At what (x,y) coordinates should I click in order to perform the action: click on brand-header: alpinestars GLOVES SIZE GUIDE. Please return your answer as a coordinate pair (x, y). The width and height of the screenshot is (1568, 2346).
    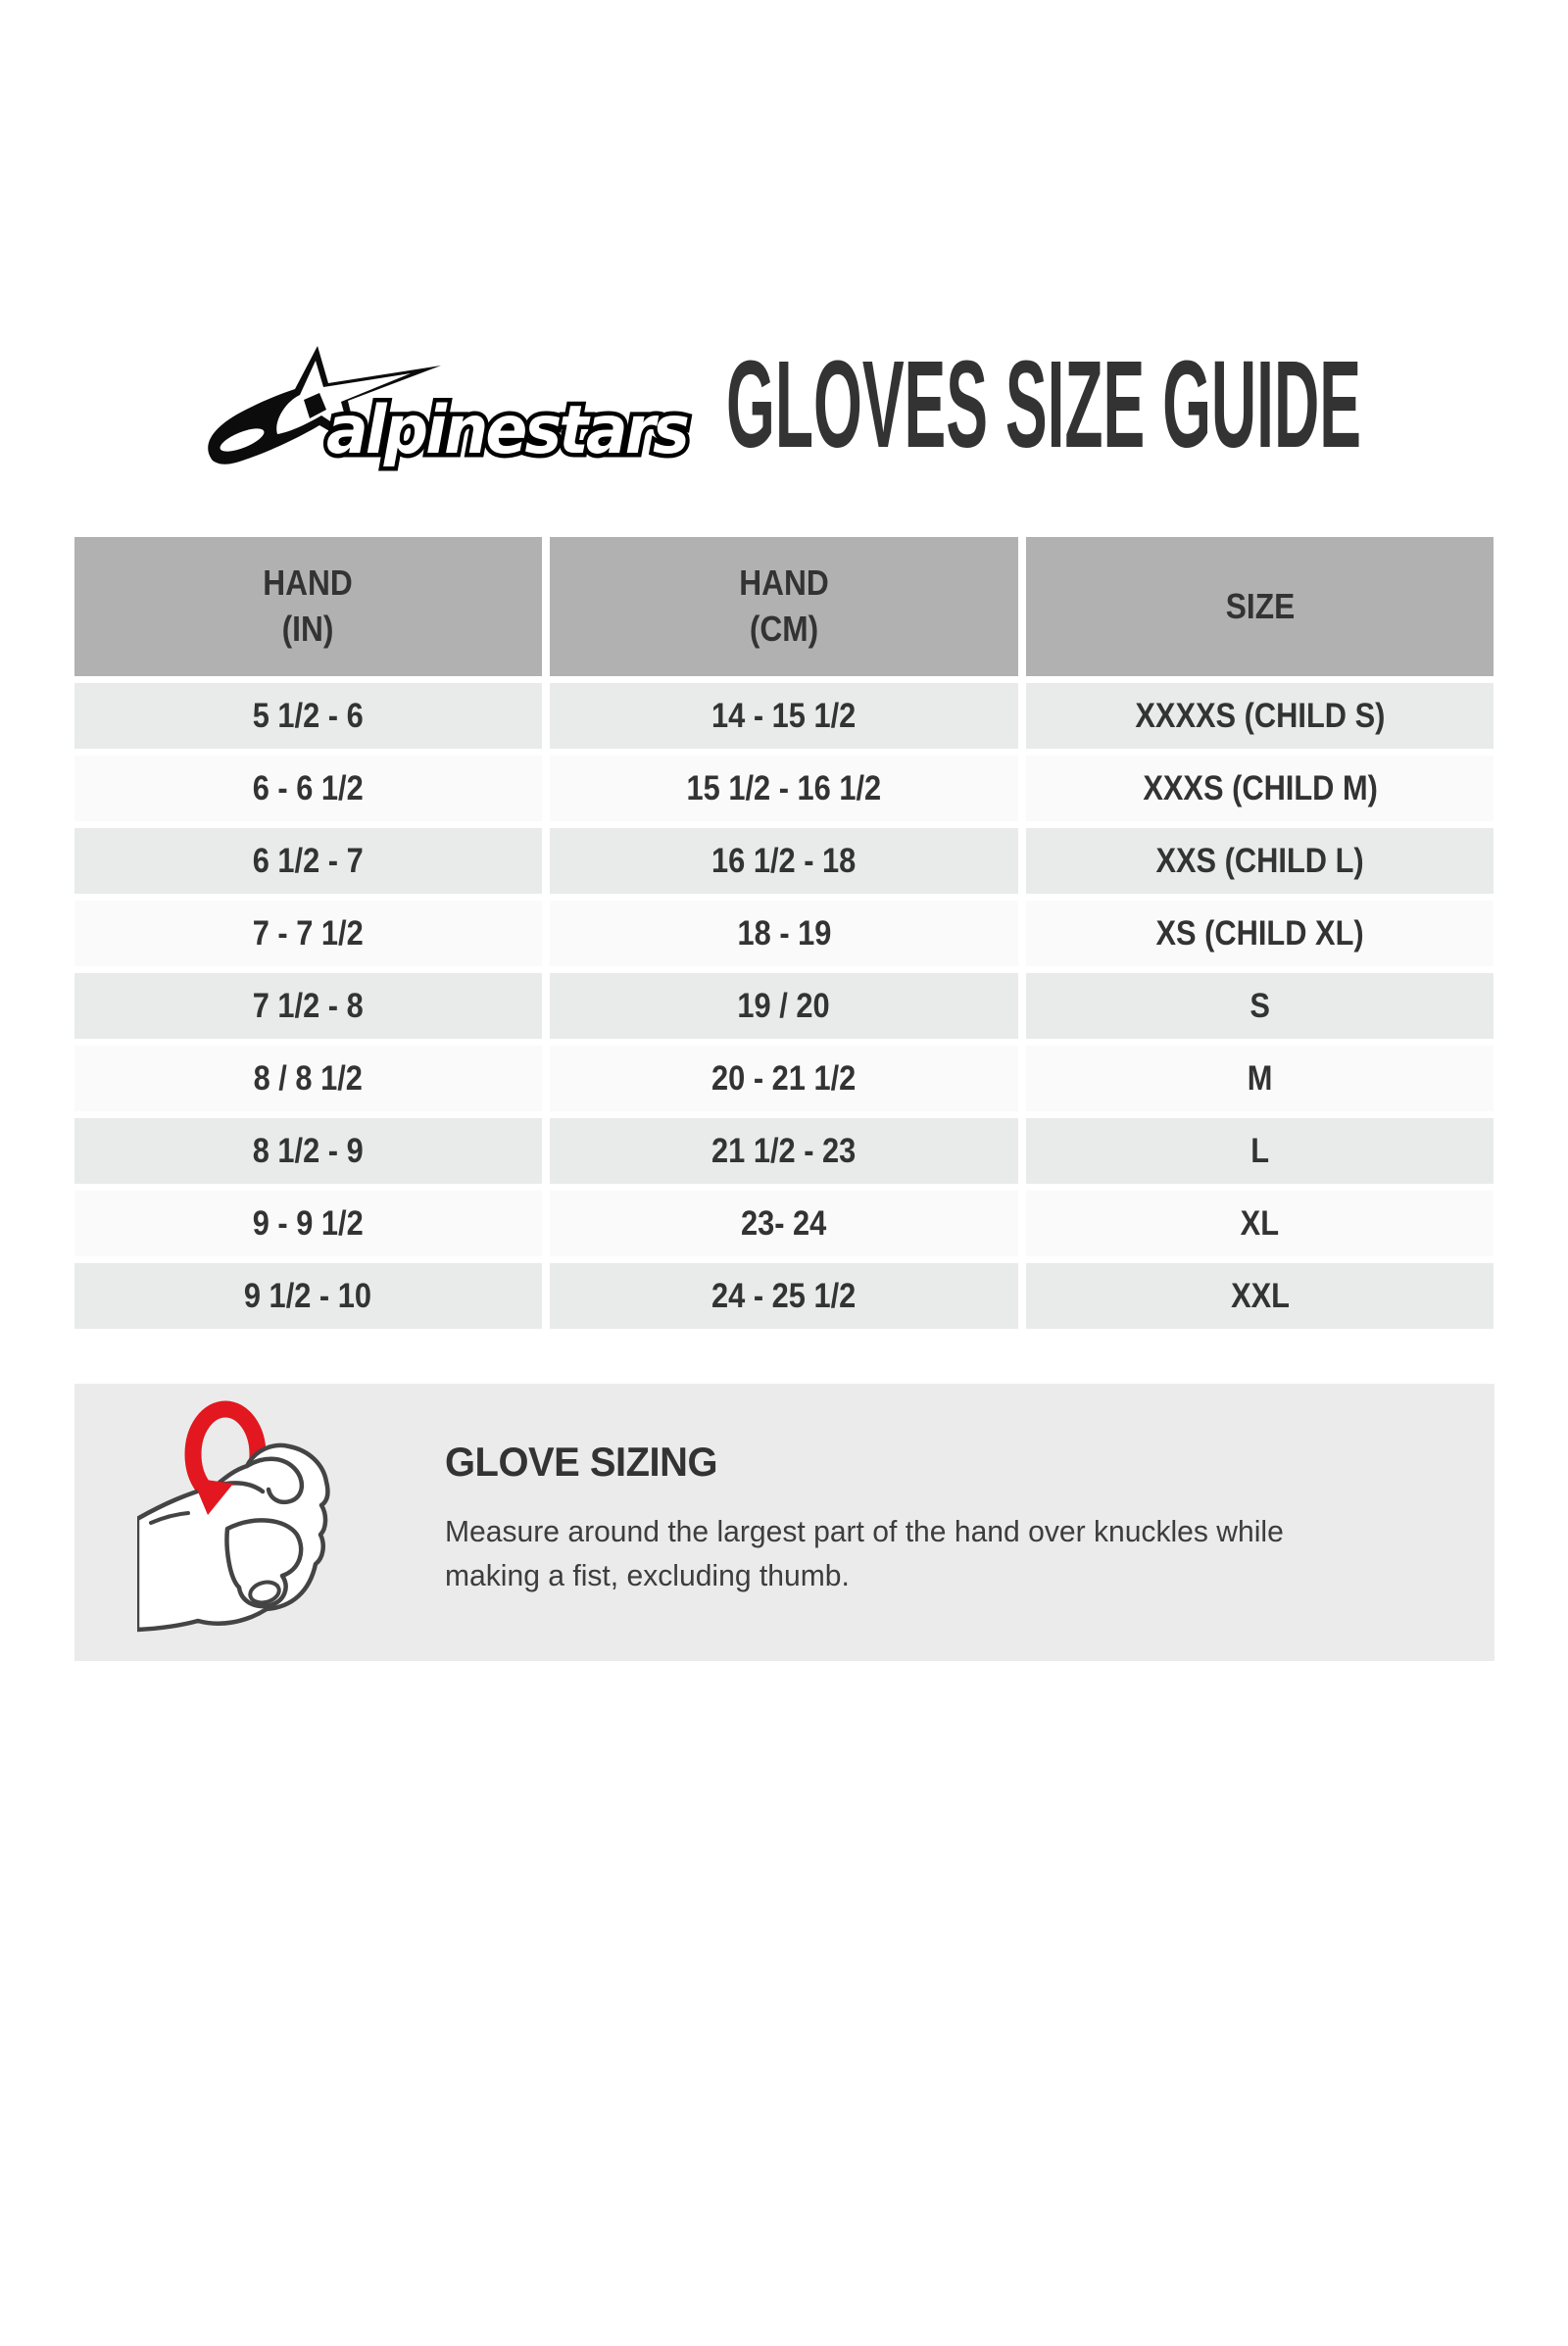
    Looking at the image, I should click on (784, 409).